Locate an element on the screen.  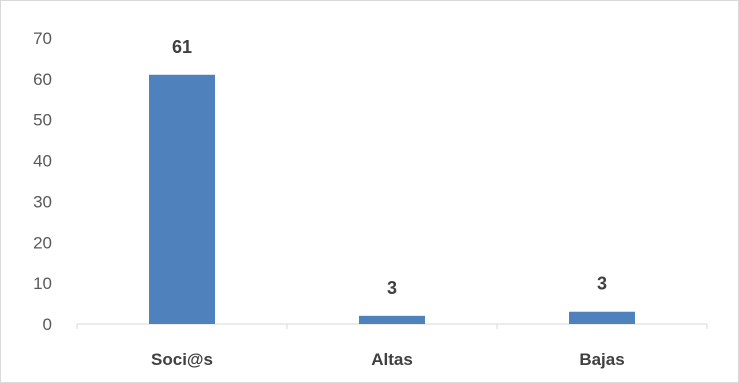
category-labels: Soci@s Altas Bajas is located at coordinates (388, 359).